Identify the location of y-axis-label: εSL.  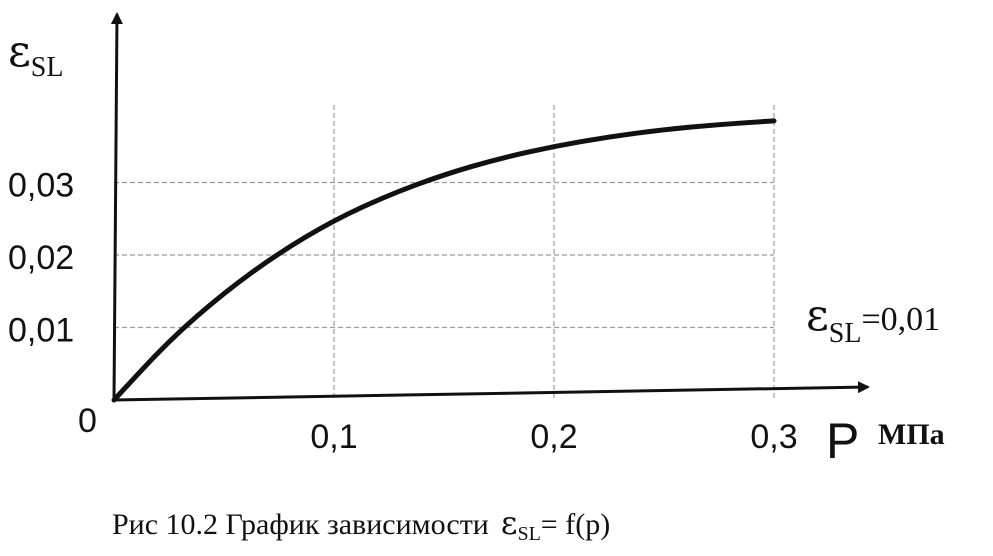
(35, 54).